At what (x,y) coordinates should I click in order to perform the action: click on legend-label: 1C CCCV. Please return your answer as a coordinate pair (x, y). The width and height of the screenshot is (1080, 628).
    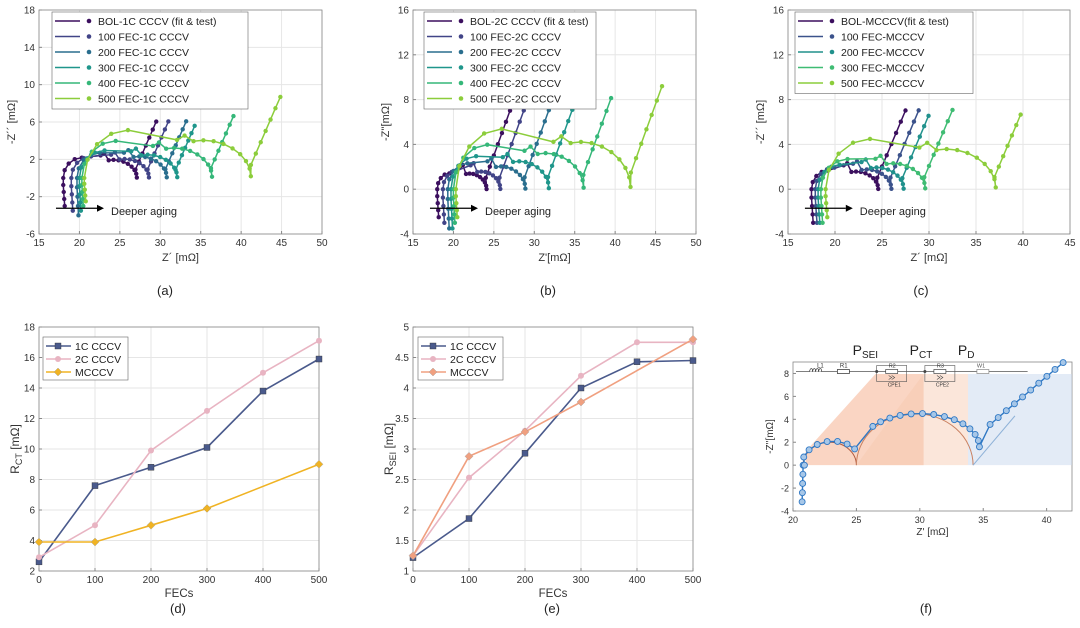
    Looking at the image, I should click on (473, 347).